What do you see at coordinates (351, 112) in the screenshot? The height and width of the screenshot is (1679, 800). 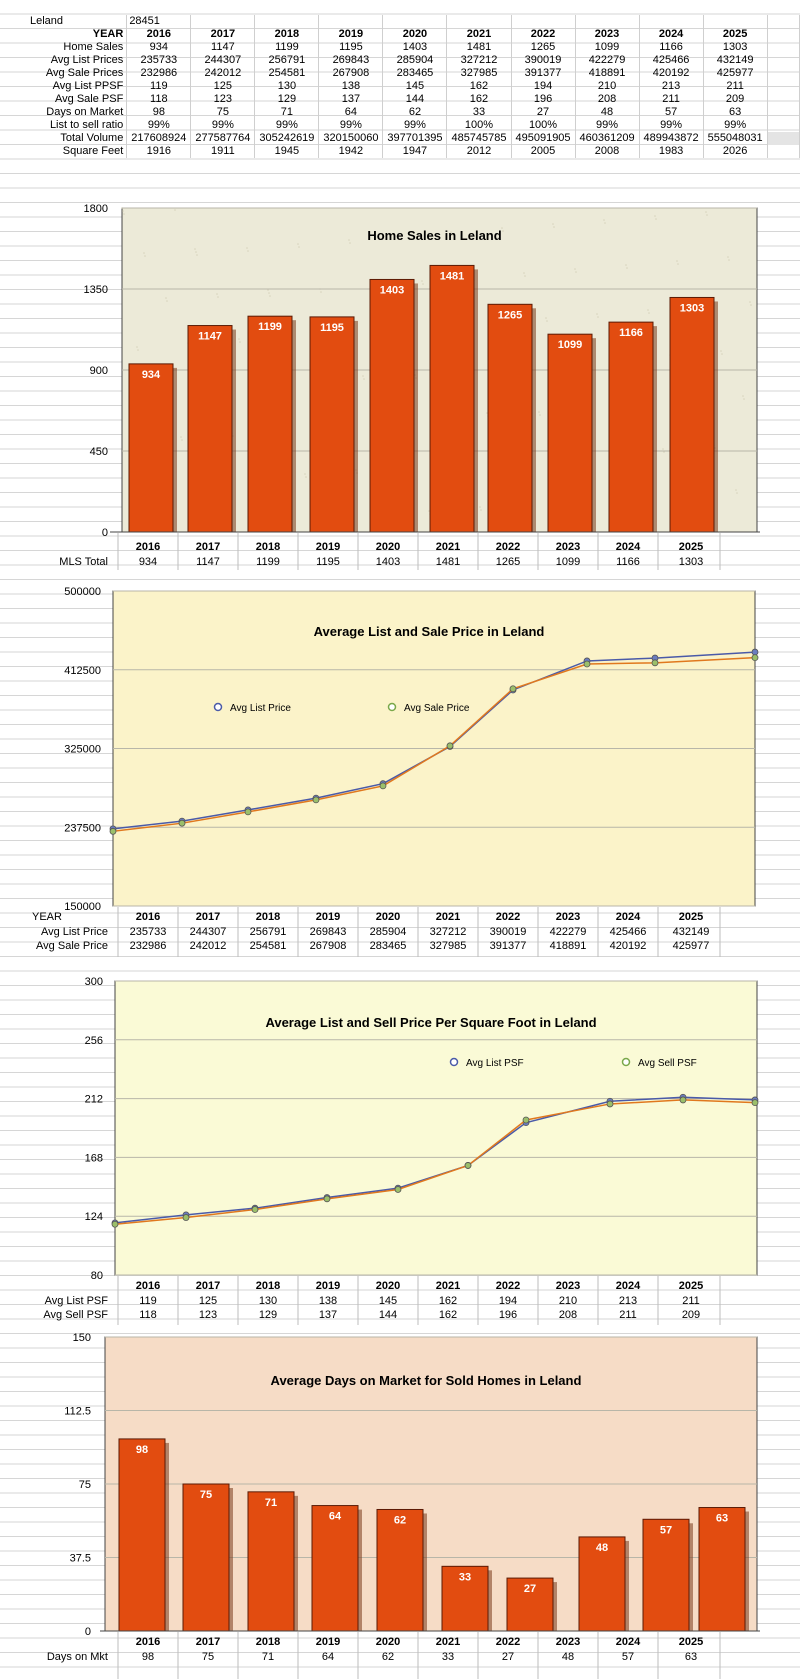 I see `table-cell: 64` at bounding box center [351, 112].